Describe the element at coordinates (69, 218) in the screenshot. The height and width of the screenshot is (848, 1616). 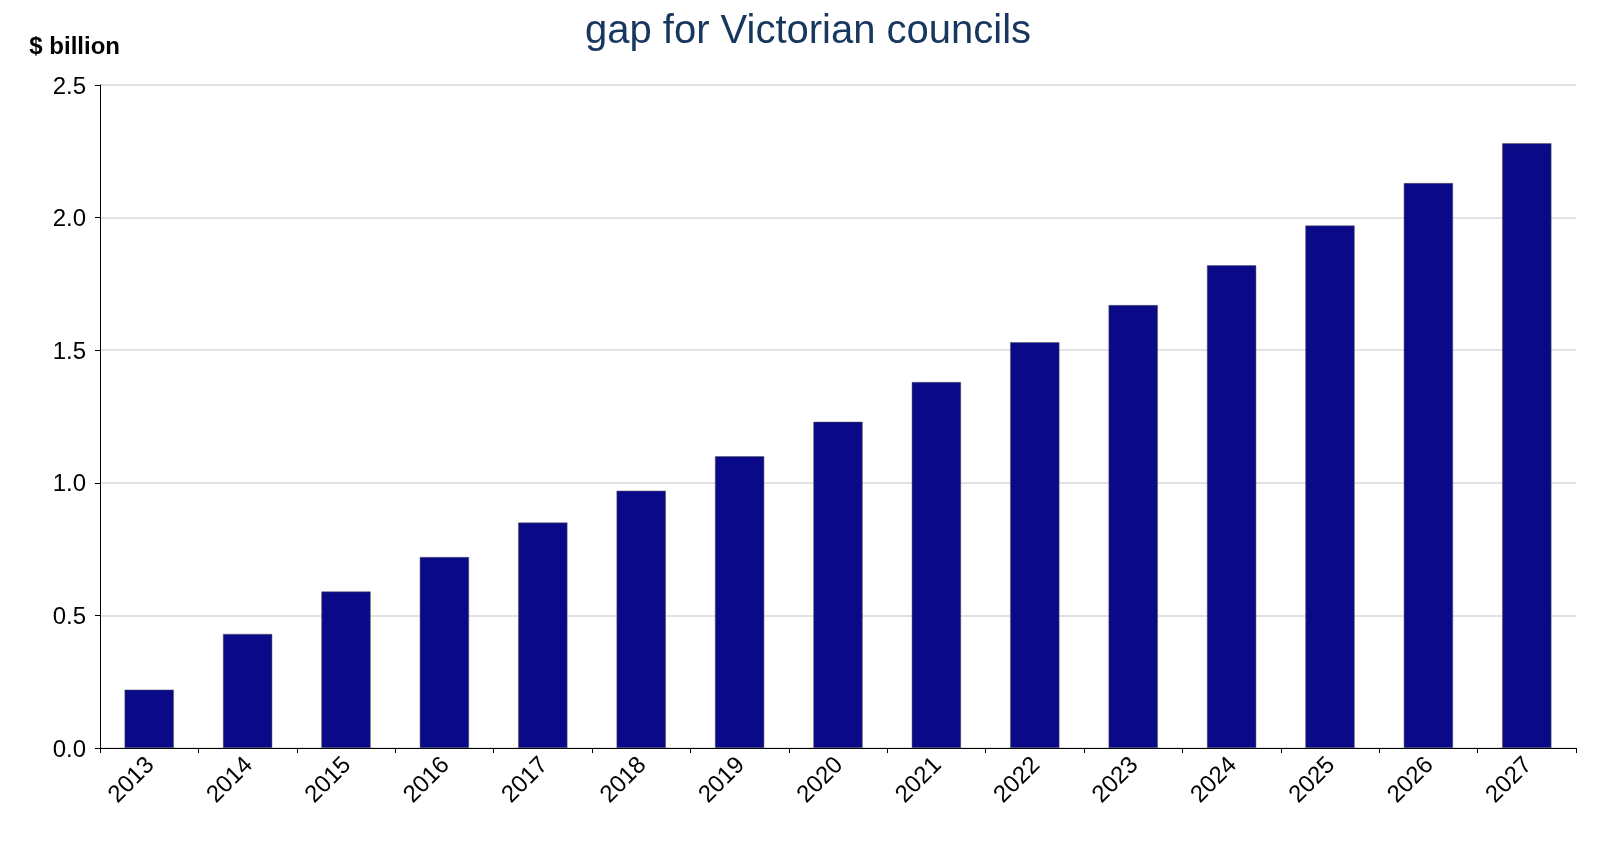
I see `y-tick-label: 2.0` at that location.